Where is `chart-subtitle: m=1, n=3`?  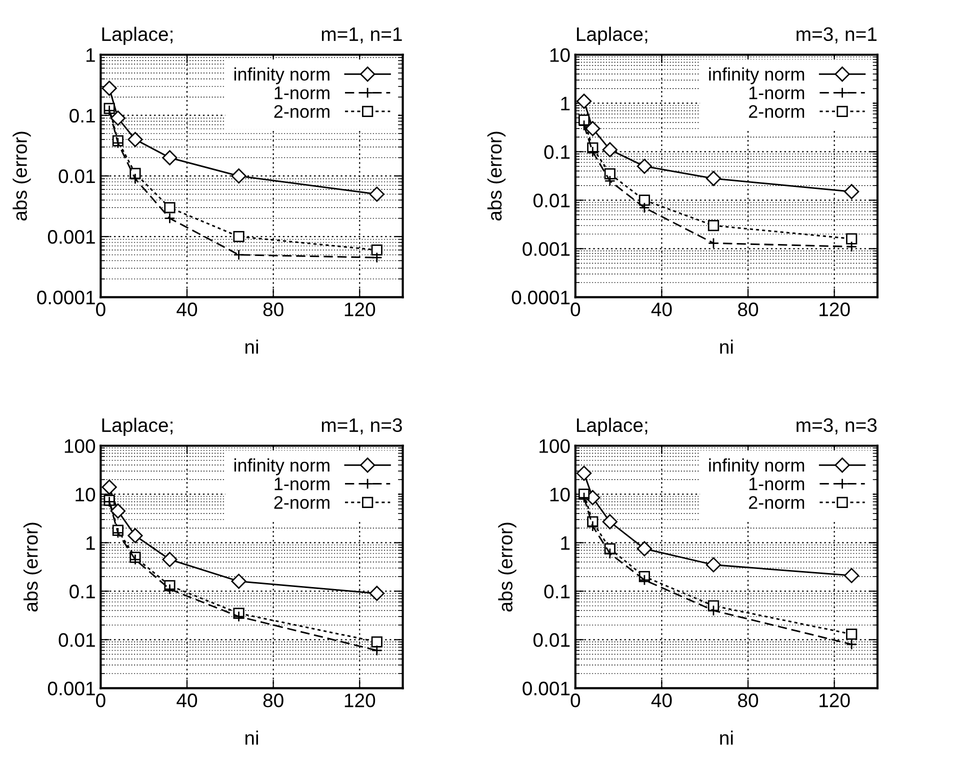 chart-subtitle: m=1, n=3 is located at coordinates (362, 426).